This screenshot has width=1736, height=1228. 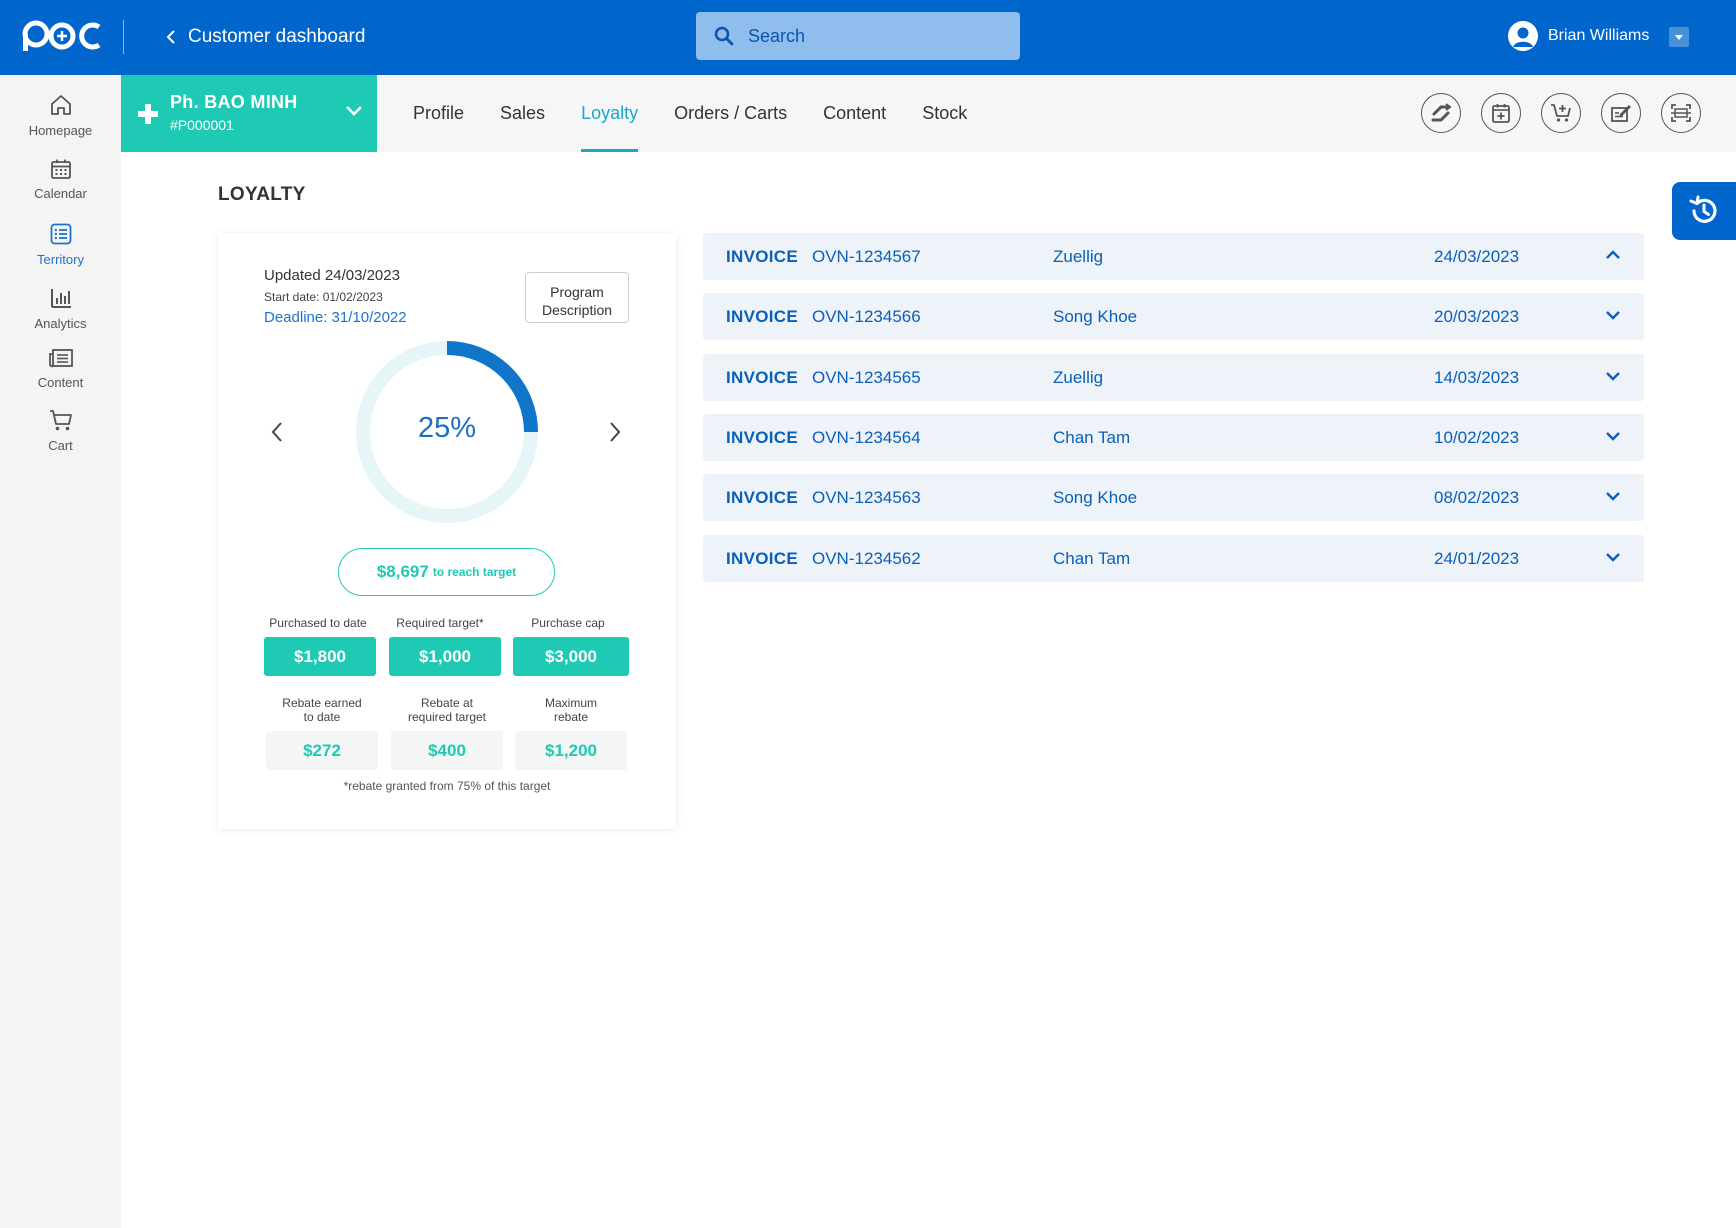 I want to click on note-edit-icon, so click(x=1621, y=113).